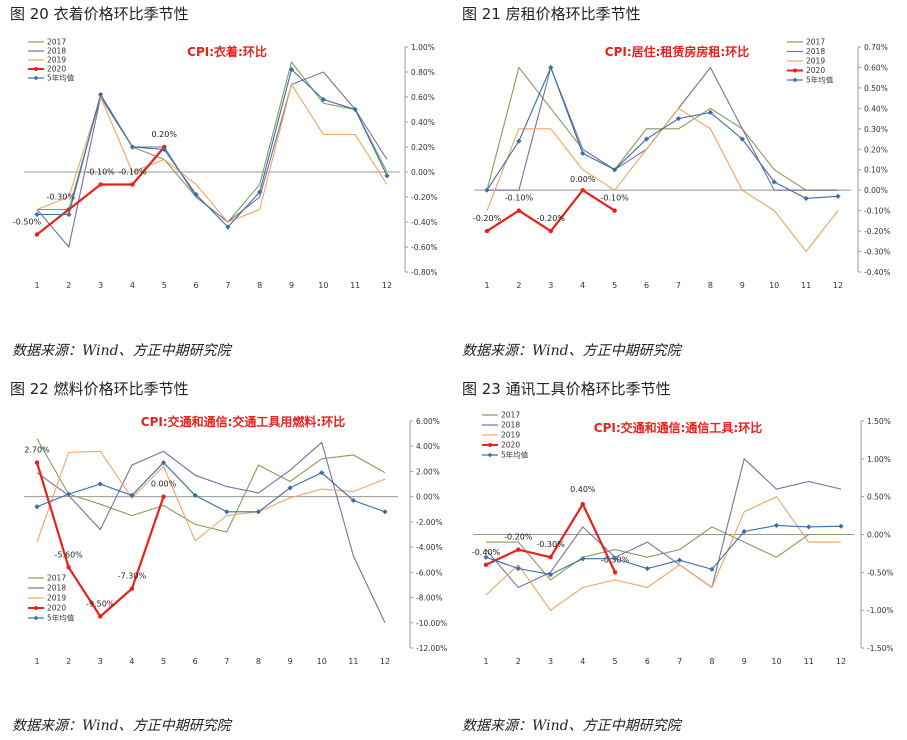 Image resolution: width=907 pixels, height=740 pixels. What do you see at coordinates (121, 726) in the screenshot?
I see `source-note: 数据来源：Wind、方正中期研究院` at bounding box center [121, 726].